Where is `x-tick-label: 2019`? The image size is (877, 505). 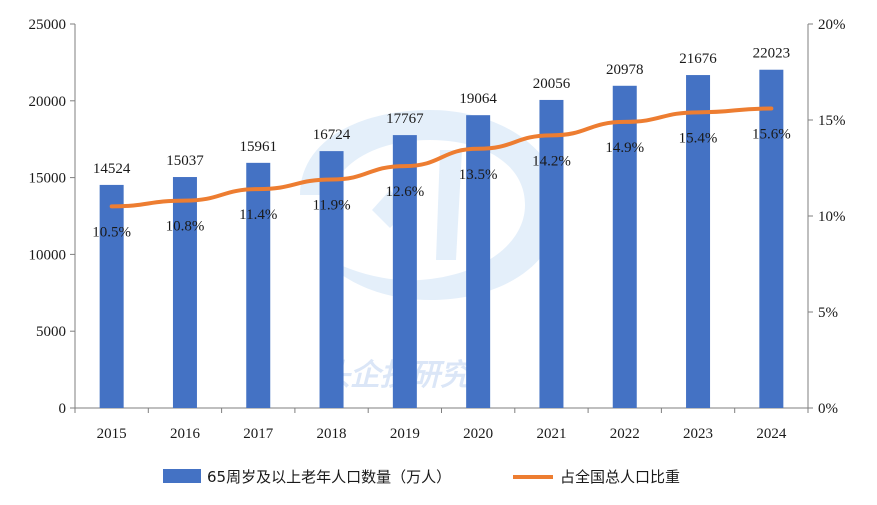
x-tick-label: 2019 is located at coordinates (405, 434).